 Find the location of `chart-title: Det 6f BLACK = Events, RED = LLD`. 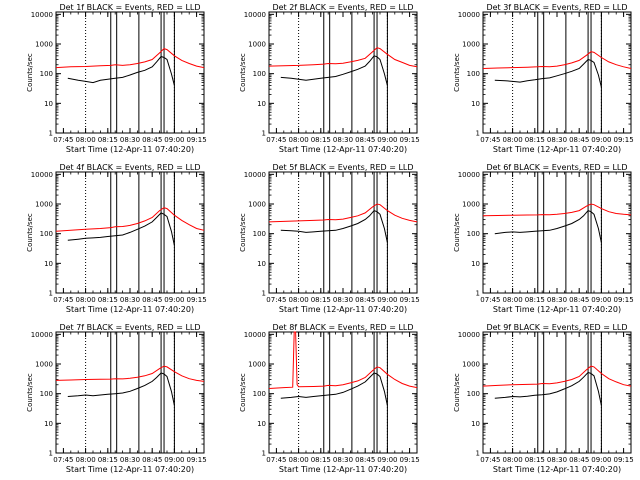

chart-title: Det 6f BLACK = Events, RED = LLD is located at coordinates (556, 167).